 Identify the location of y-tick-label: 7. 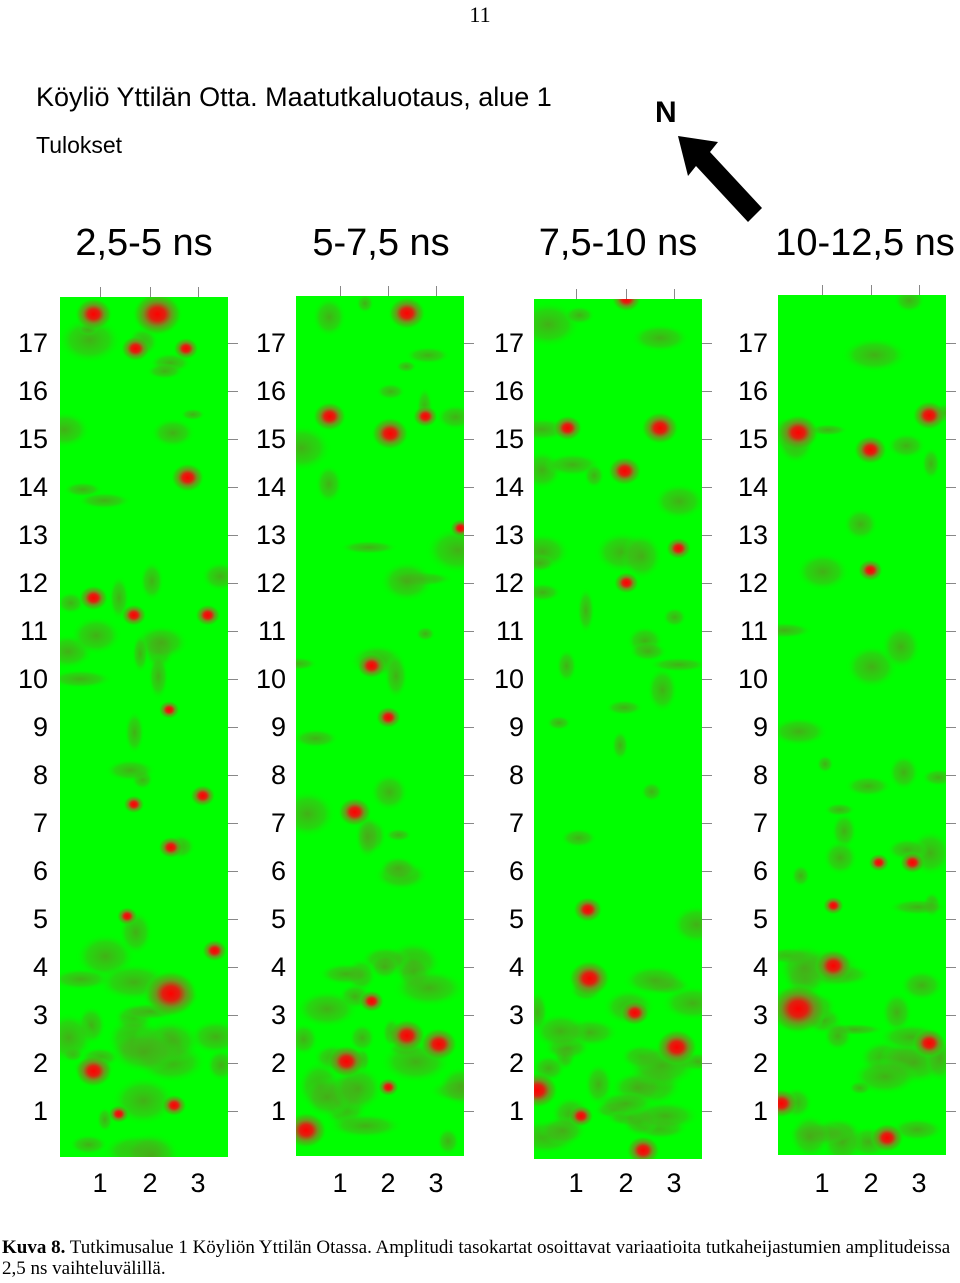
(278, 823).